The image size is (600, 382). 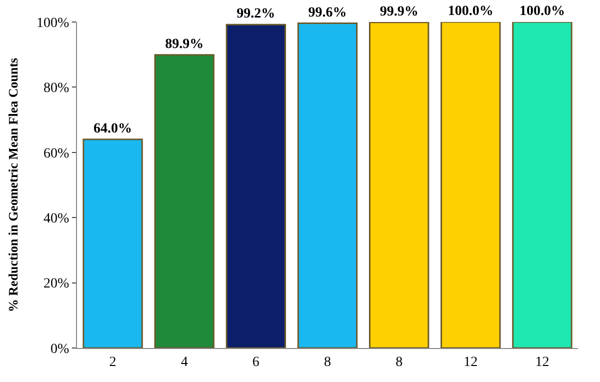 What do you see at coordinates (57, 284) in the screenshot?
I see `y-tick-label: 20%` at bounding box center [57, 284].